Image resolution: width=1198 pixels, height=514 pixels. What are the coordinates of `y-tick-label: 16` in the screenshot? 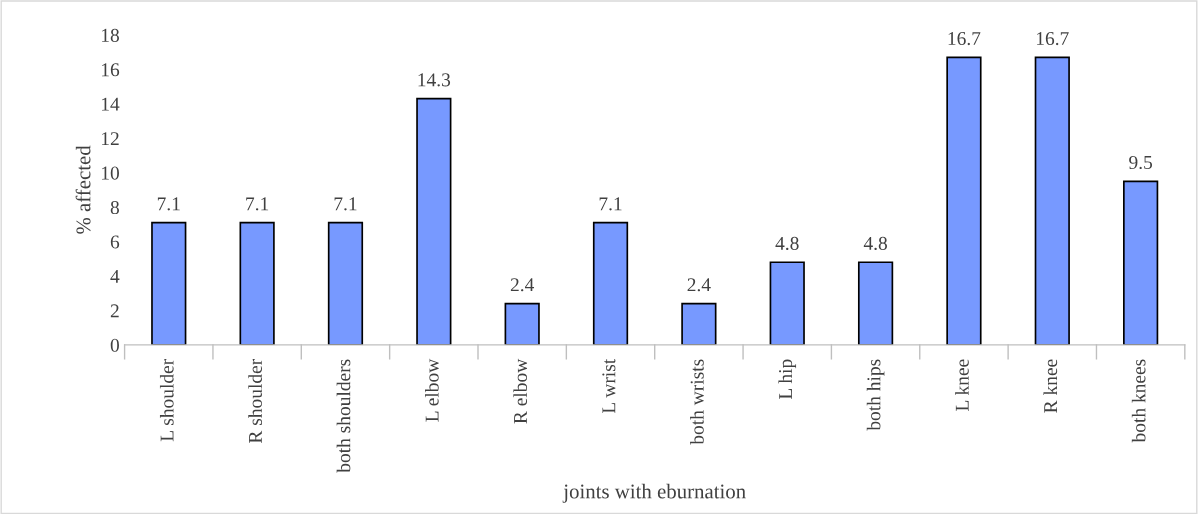 It's located at (111, 70).